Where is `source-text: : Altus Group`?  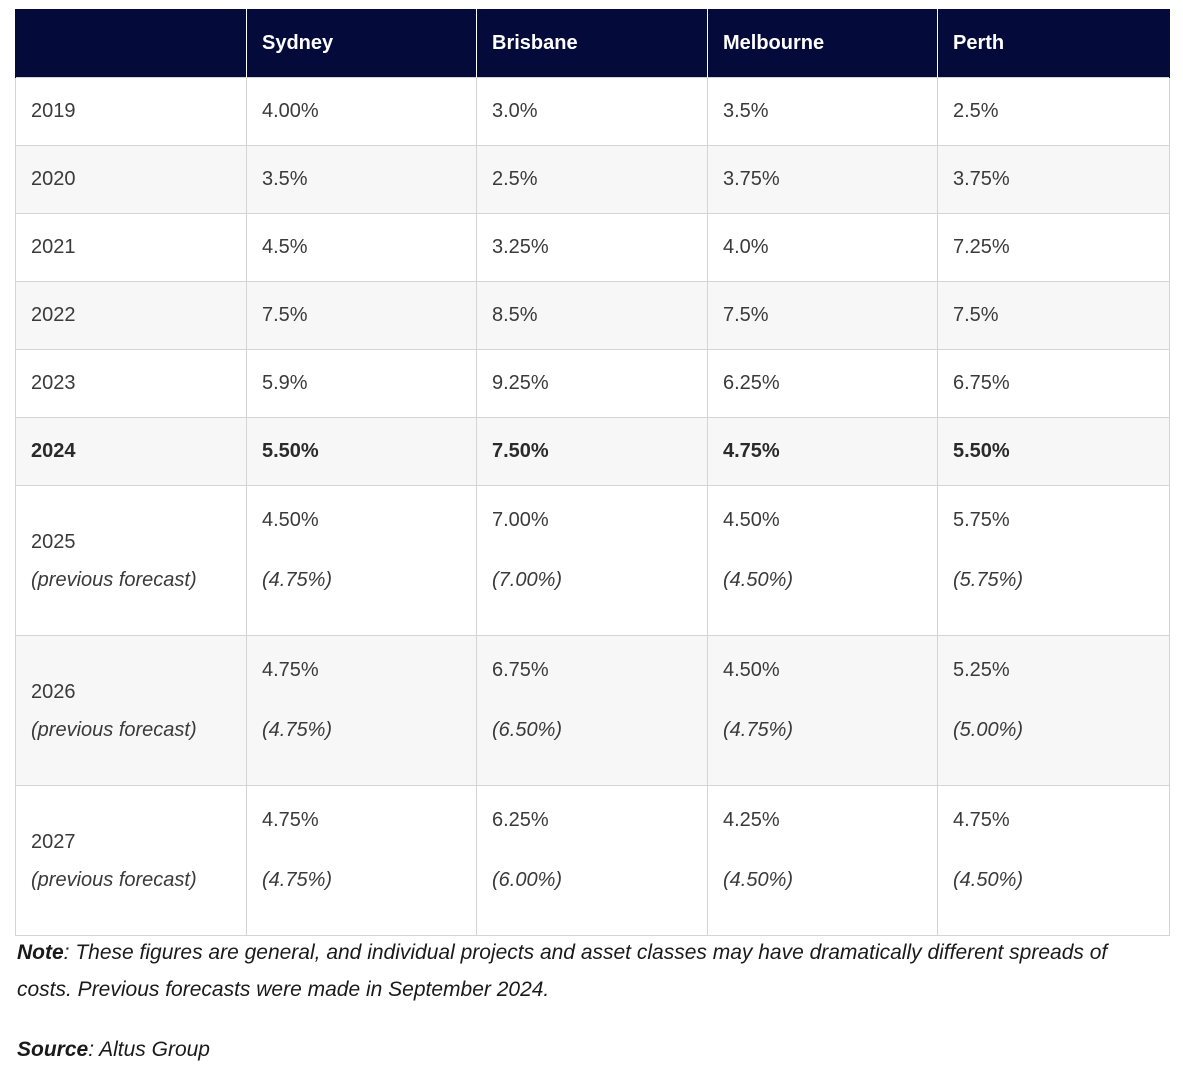
source-text: : Altus Group is located at coordinates (149, 1049).